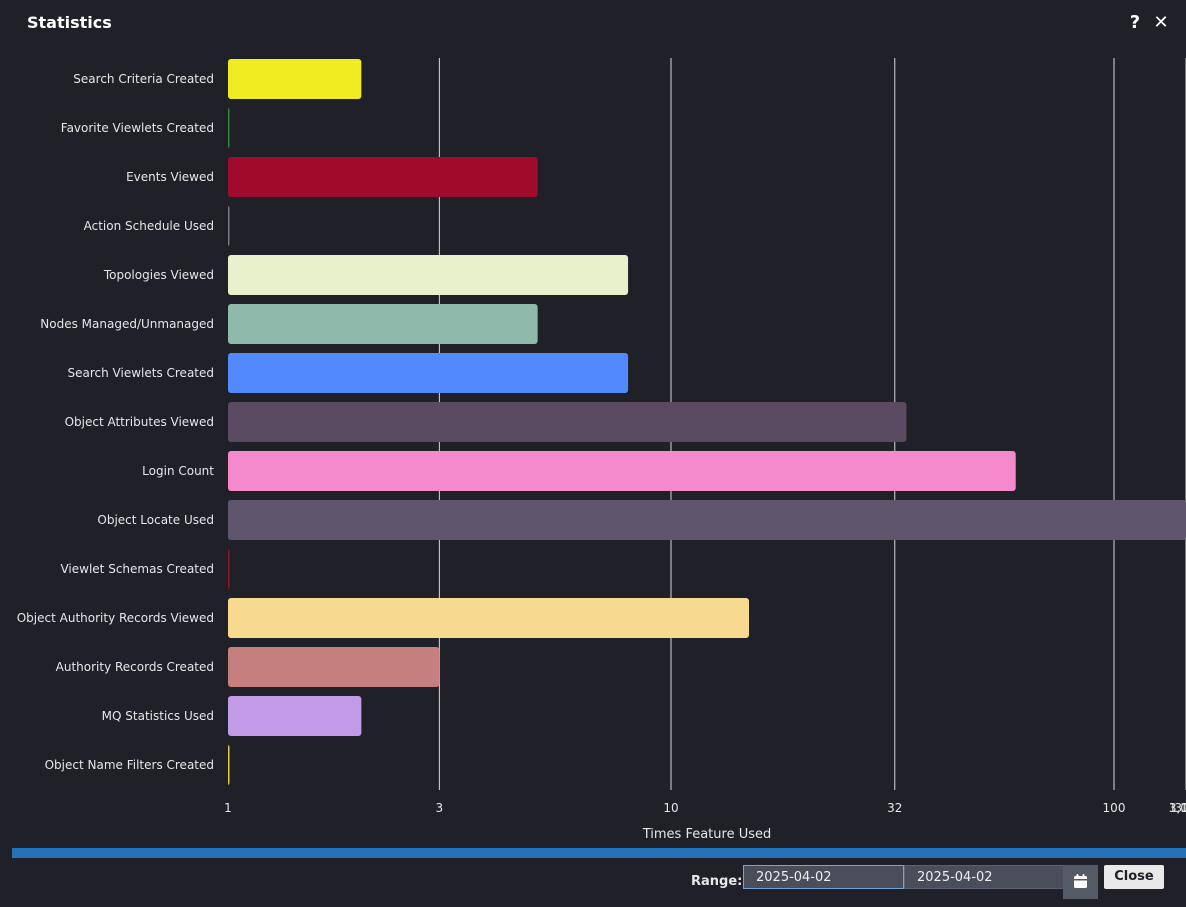 The image size is (1186, 907). What do you see at coordinates (141, 373) in the screenshot?
I see `category-label: Search Viewlets Created` at bounding box center [141, 373].